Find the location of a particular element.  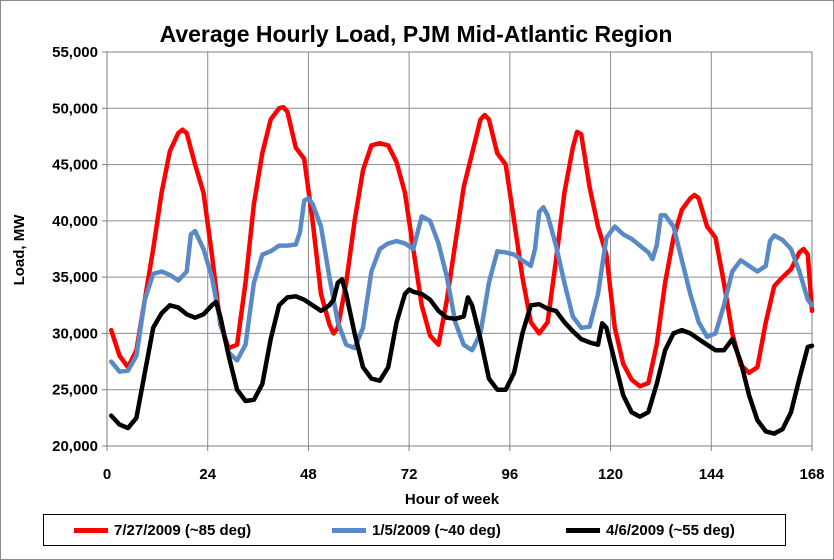

x-axis-label: Hour of week is located at coordinates (452, 499).